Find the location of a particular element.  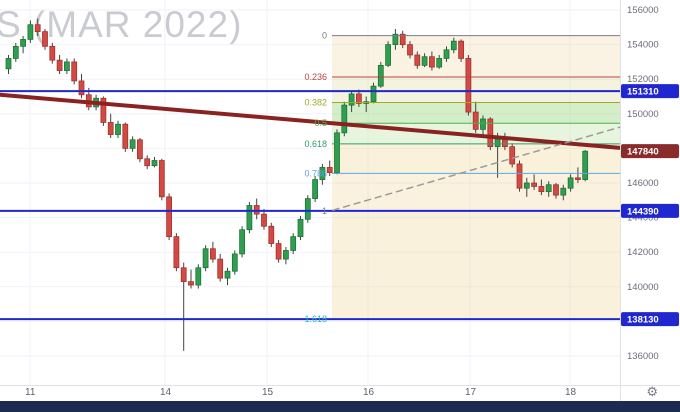

time-axis-label: 17 is located at coordinates (471, 392).